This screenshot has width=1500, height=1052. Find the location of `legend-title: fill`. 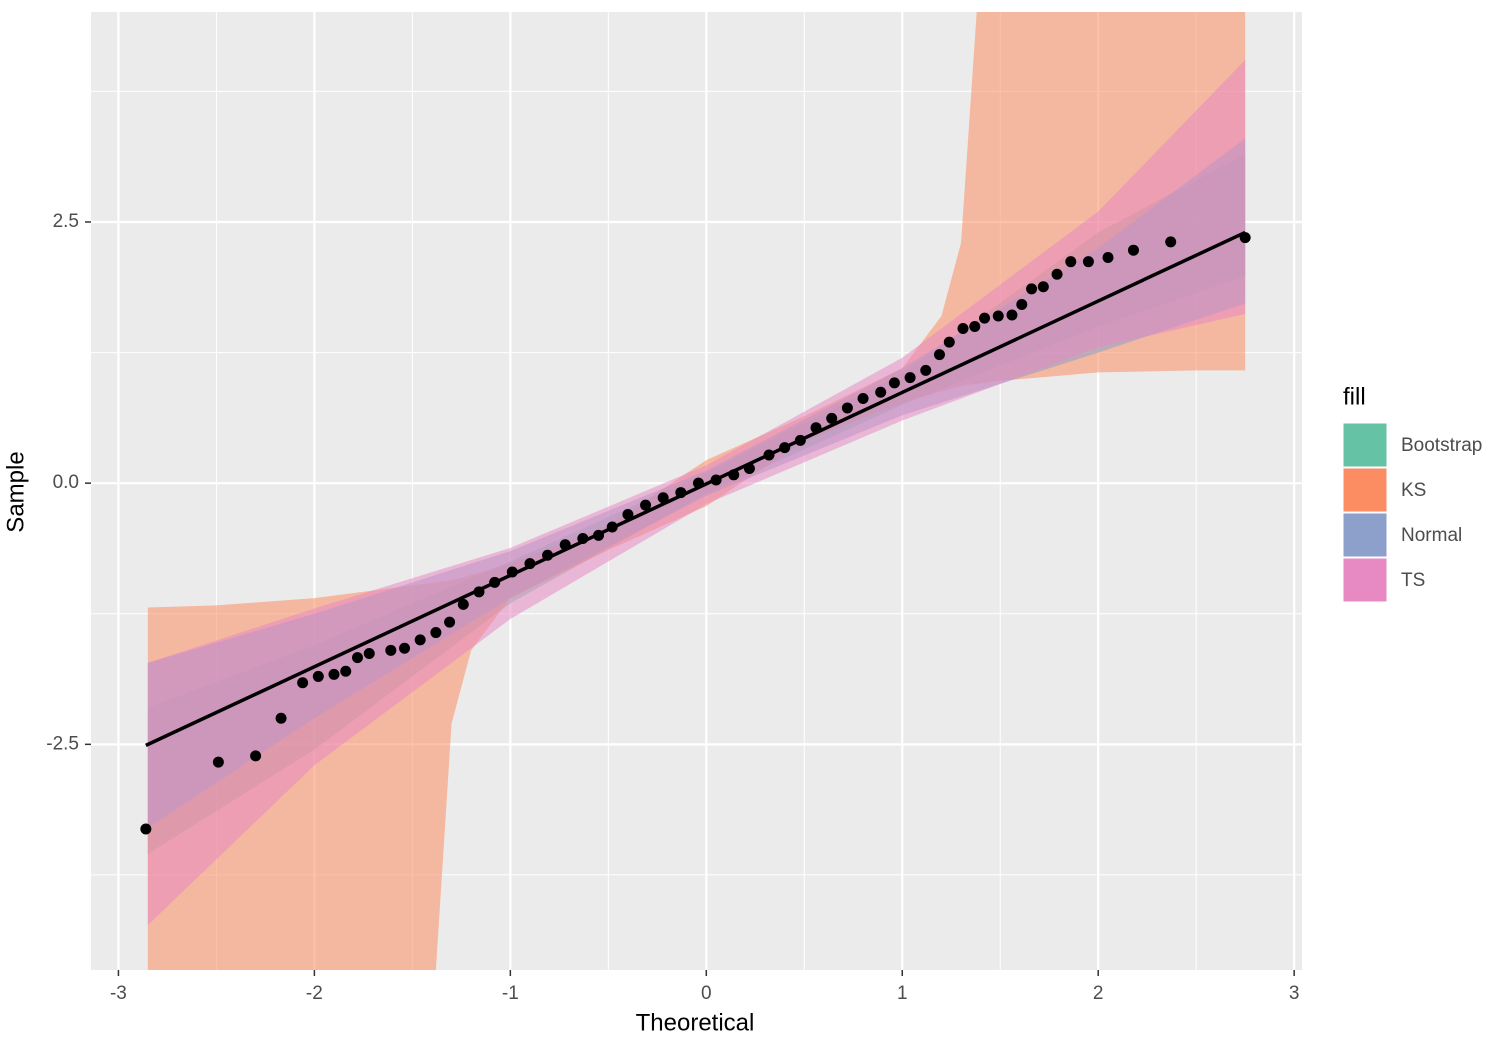

legend-title: fill is located at coordinates (1354, 396).